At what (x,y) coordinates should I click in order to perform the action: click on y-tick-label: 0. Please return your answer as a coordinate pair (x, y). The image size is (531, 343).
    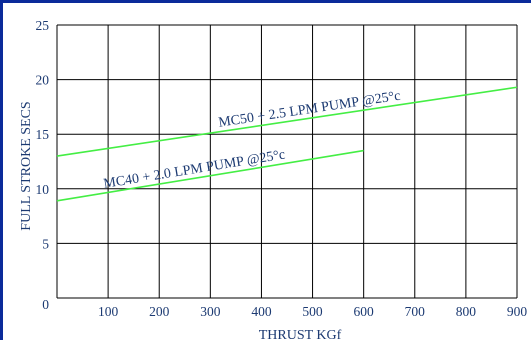
    Looking at the image, I should click on (45, 304).